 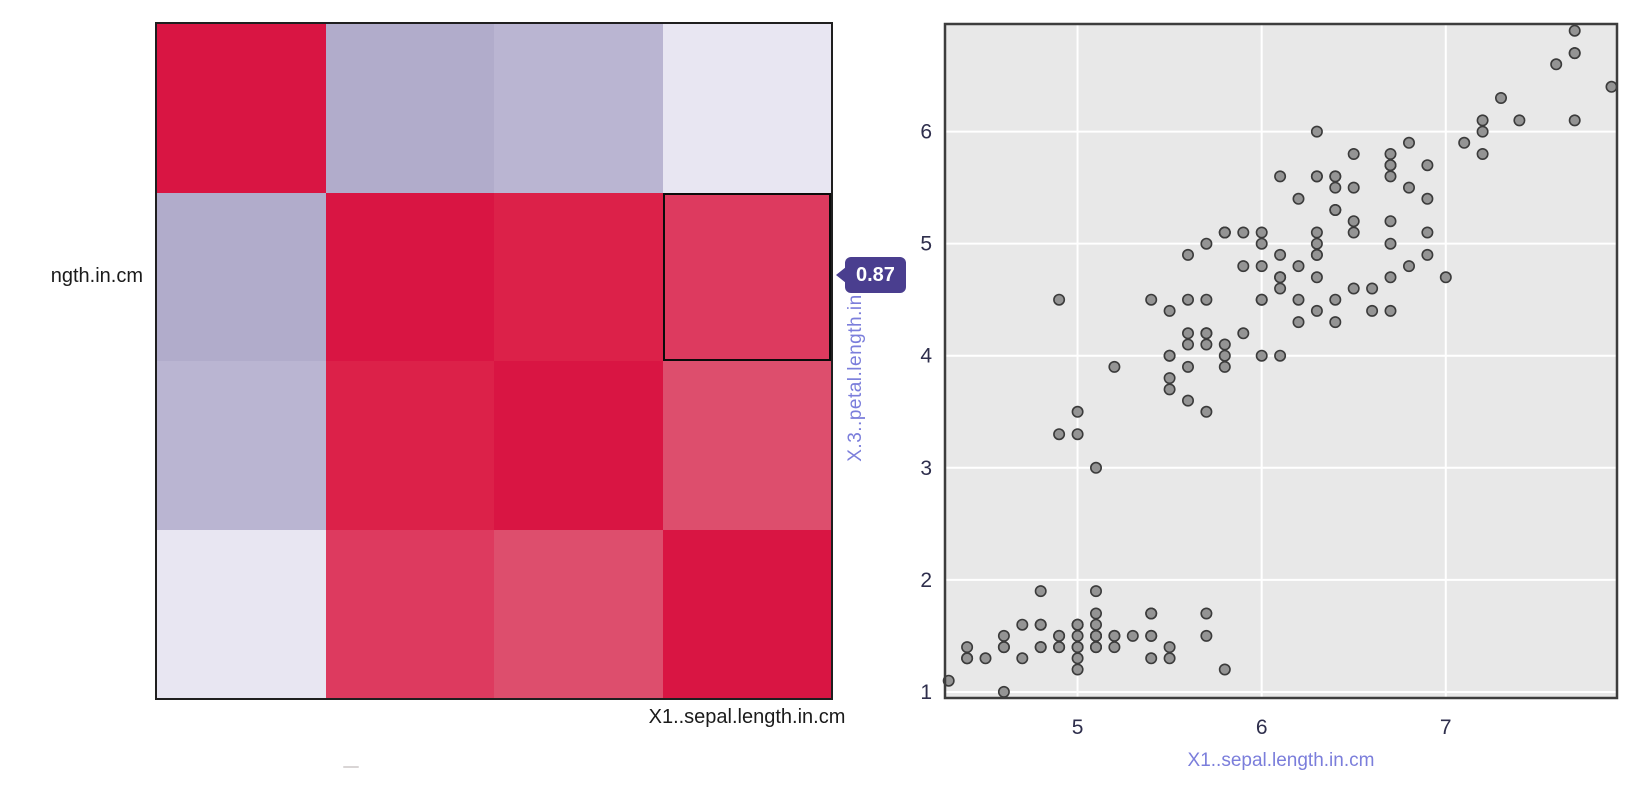 I want to click on scatter-y-tick-label-5: 5, so click(x=926, y=244).